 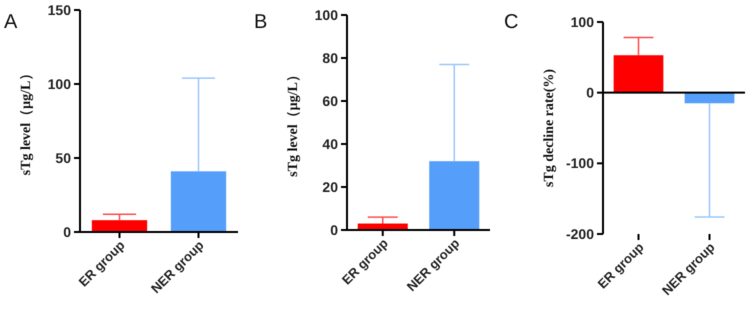 What do you see at coordinates (330, 100) in the screenshot?
I see `y-tick-label: 60` at bounding box center [330, 100].